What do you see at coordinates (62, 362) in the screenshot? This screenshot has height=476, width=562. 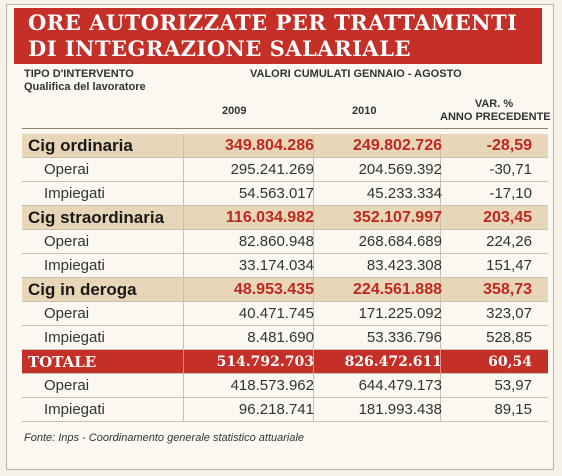 I see `group-label: TOTALE` at bounding box center [62, 362].